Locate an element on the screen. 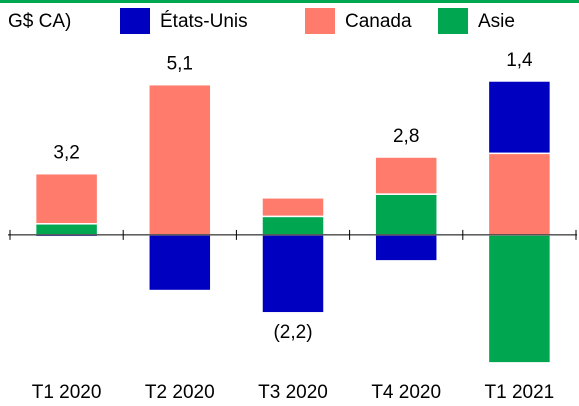 Image resolution: width=579 pixels, height=406 pixels. total-label: 5,1 is located at coordinates (180, 64).